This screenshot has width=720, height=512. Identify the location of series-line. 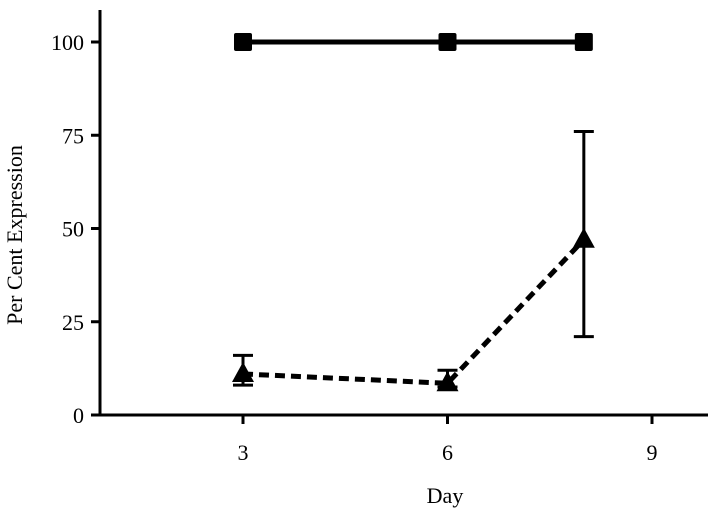
(414, 311).